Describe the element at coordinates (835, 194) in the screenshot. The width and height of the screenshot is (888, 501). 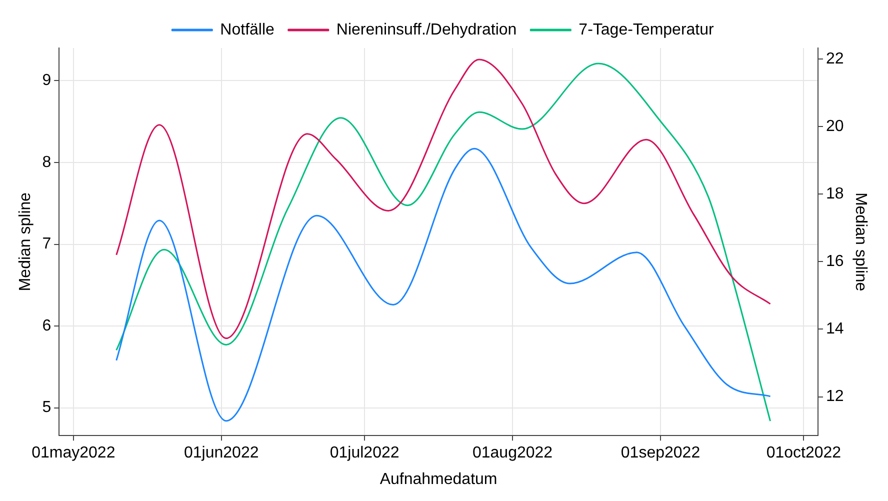
I see `y2-tick-label: 18` at that location.